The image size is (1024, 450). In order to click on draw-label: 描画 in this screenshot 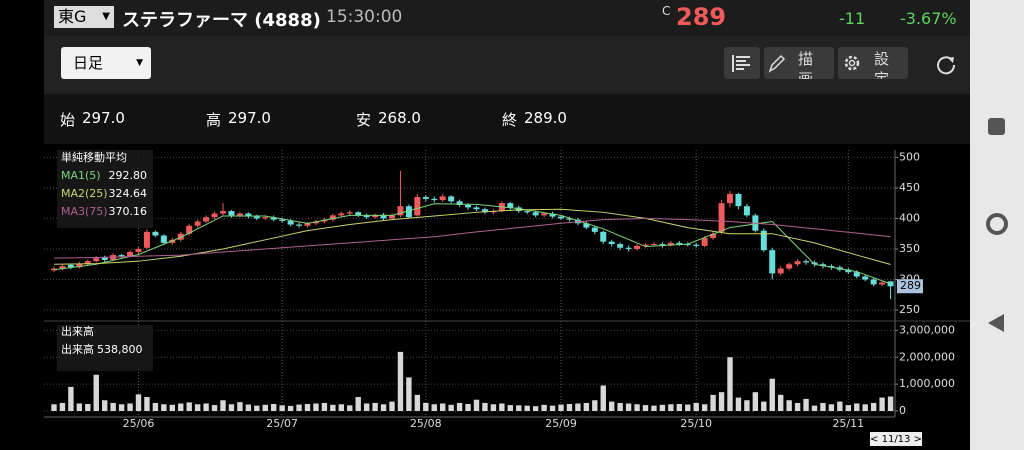, I will do `click(806, 64)`.